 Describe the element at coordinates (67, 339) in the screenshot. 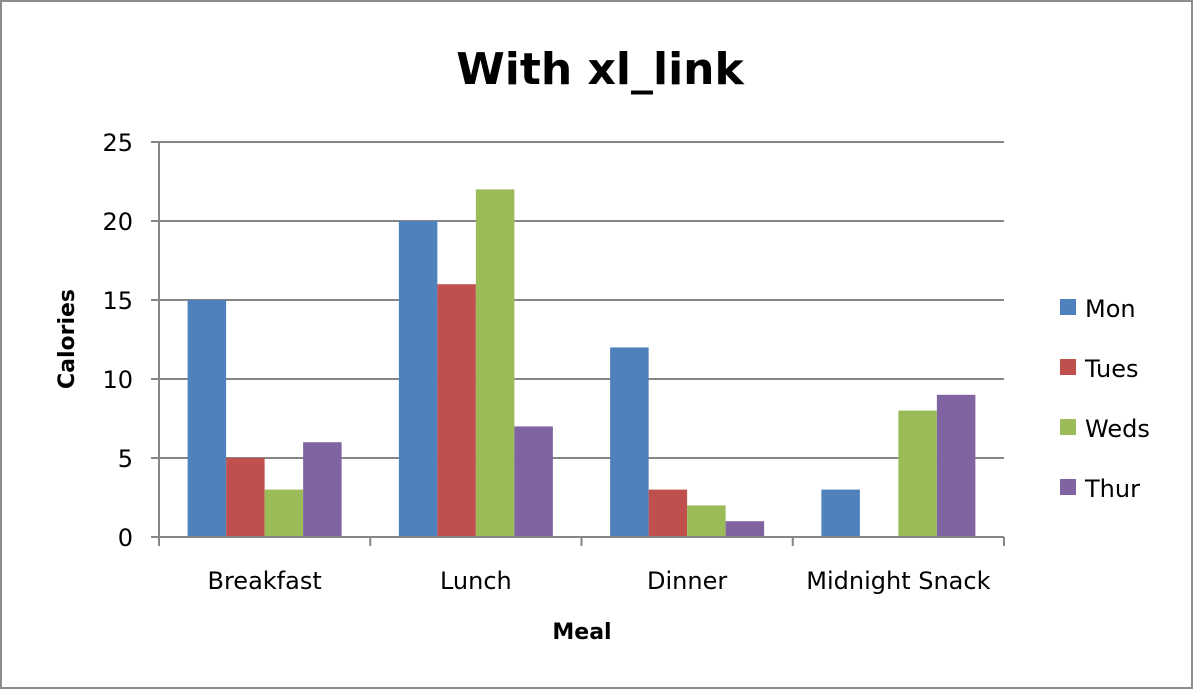

I see `y-axis-title: Calories` at that location.